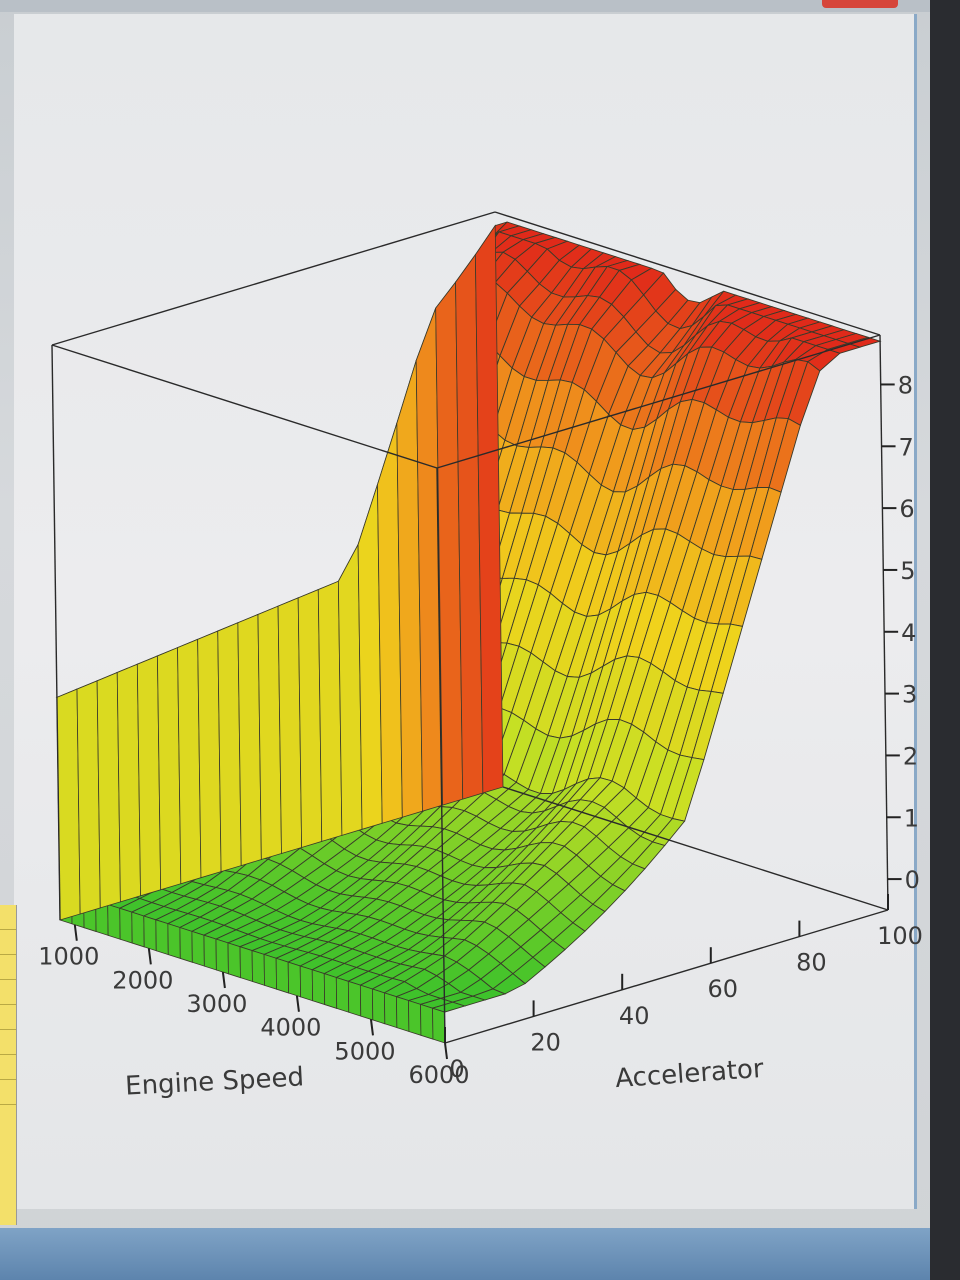 The height and width of the screenshot is (1280, 960). Describe the element at coordinates (908, 633) in the screenshot. I see `z-tick-label: 4` at that location.